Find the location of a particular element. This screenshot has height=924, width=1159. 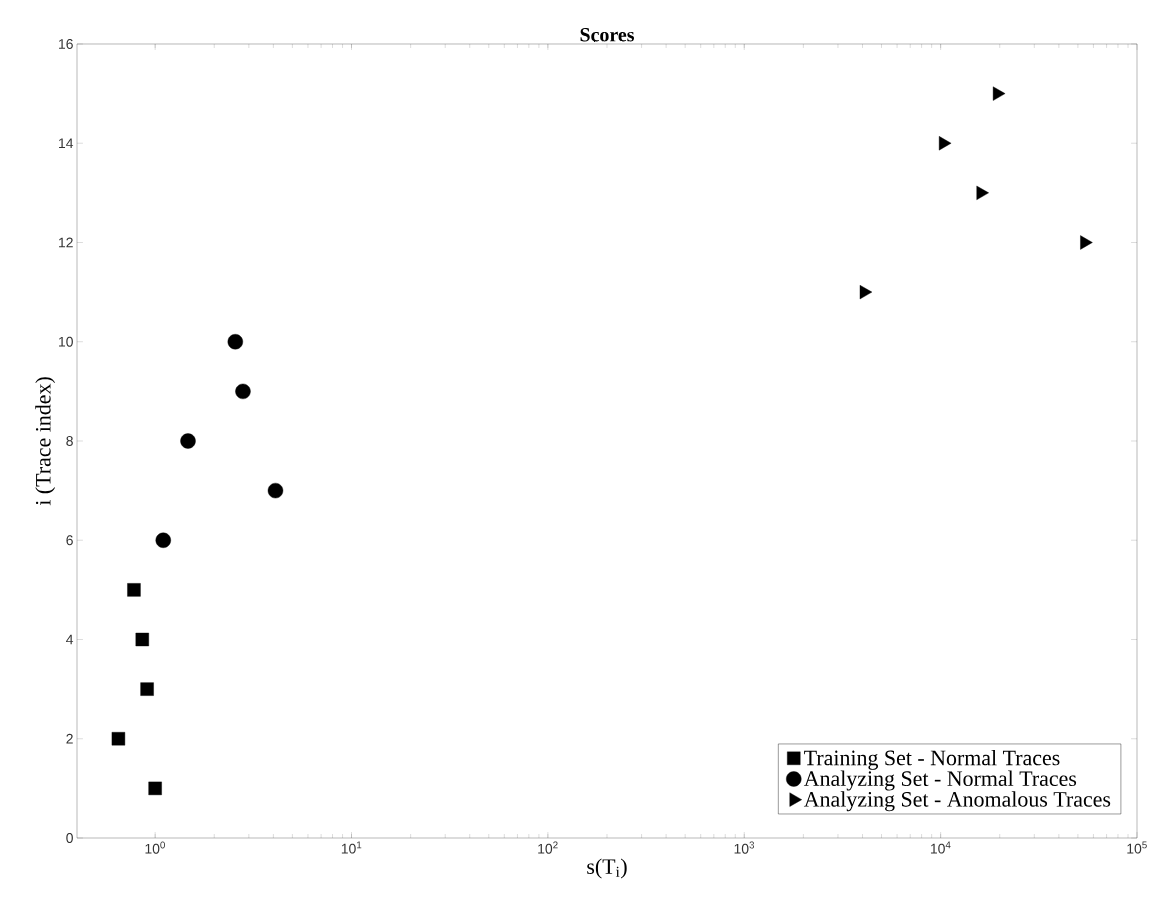

y-tick-label: 10 is located at coordinates (66, 341).